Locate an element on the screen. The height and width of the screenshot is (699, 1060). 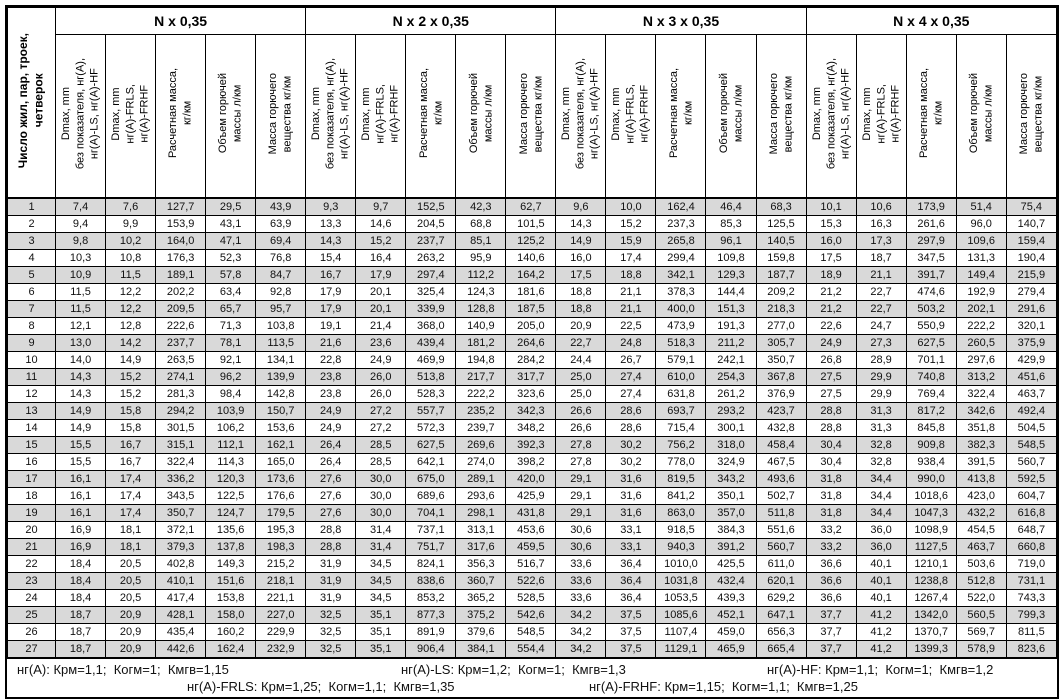
table-cell: 11,5 is located at coordinates (81, 309).